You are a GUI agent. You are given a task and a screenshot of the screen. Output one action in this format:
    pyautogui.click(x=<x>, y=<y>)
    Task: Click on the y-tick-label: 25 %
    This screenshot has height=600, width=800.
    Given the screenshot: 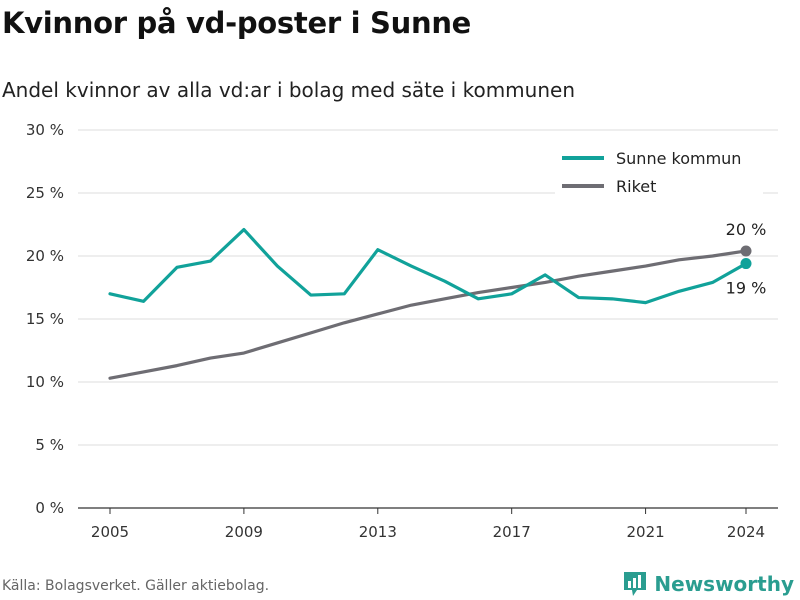 What is the action you would take?
    pyautogui.click(x=45, y=193)
    